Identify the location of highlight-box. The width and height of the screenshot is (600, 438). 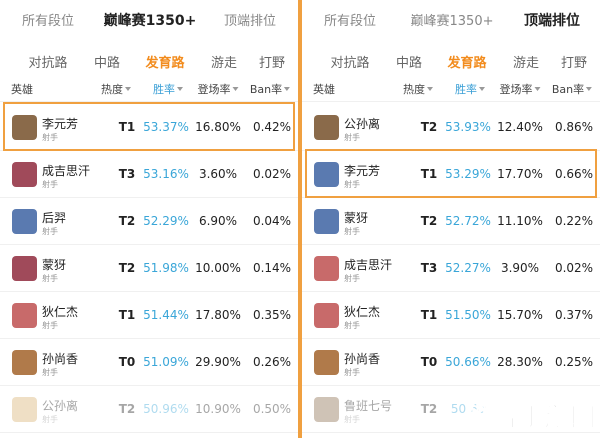
(149, 126).